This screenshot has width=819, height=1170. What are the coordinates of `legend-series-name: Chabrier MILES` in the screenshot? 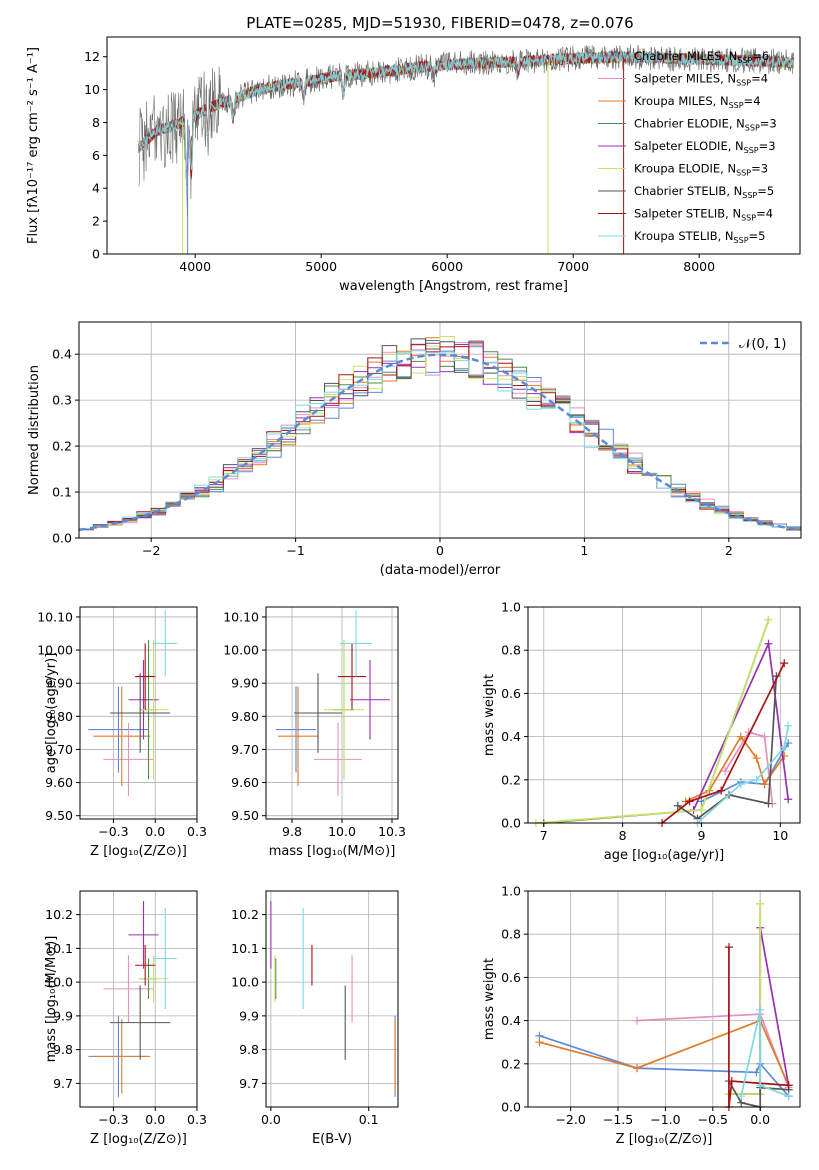 It's located at (677, 56).